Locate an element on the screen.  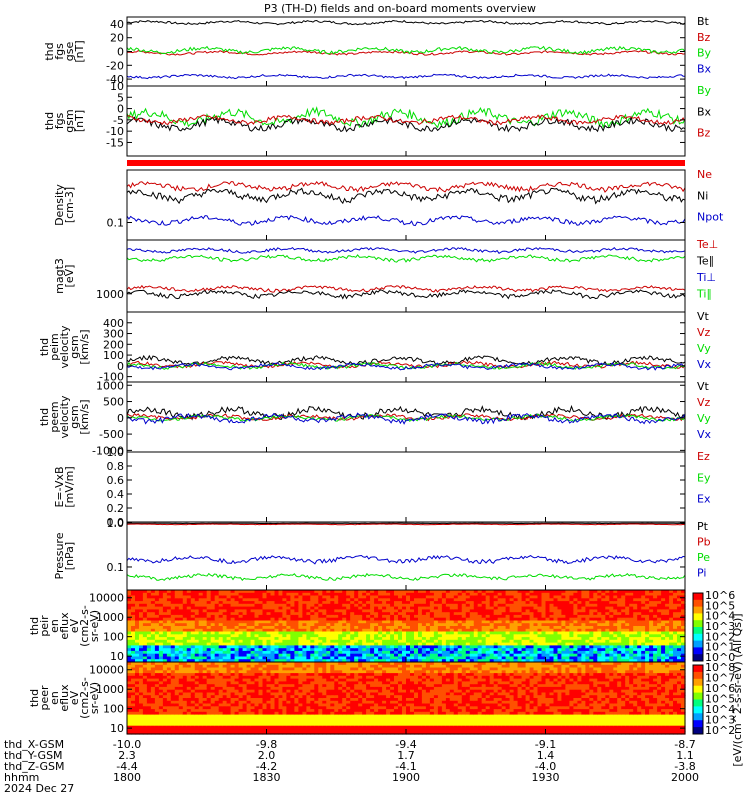
legend-label: Bx is located at coordinates (704, 111).